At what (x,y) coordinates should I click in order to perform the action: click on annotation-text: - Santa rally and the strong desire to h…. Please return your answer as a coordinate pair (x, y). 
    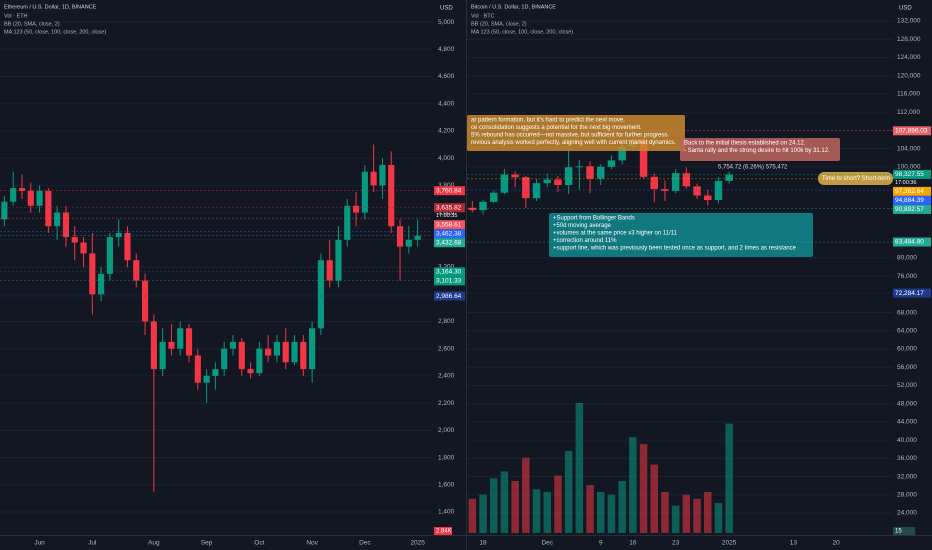
    Looking at the image, I should click on (757, 151).